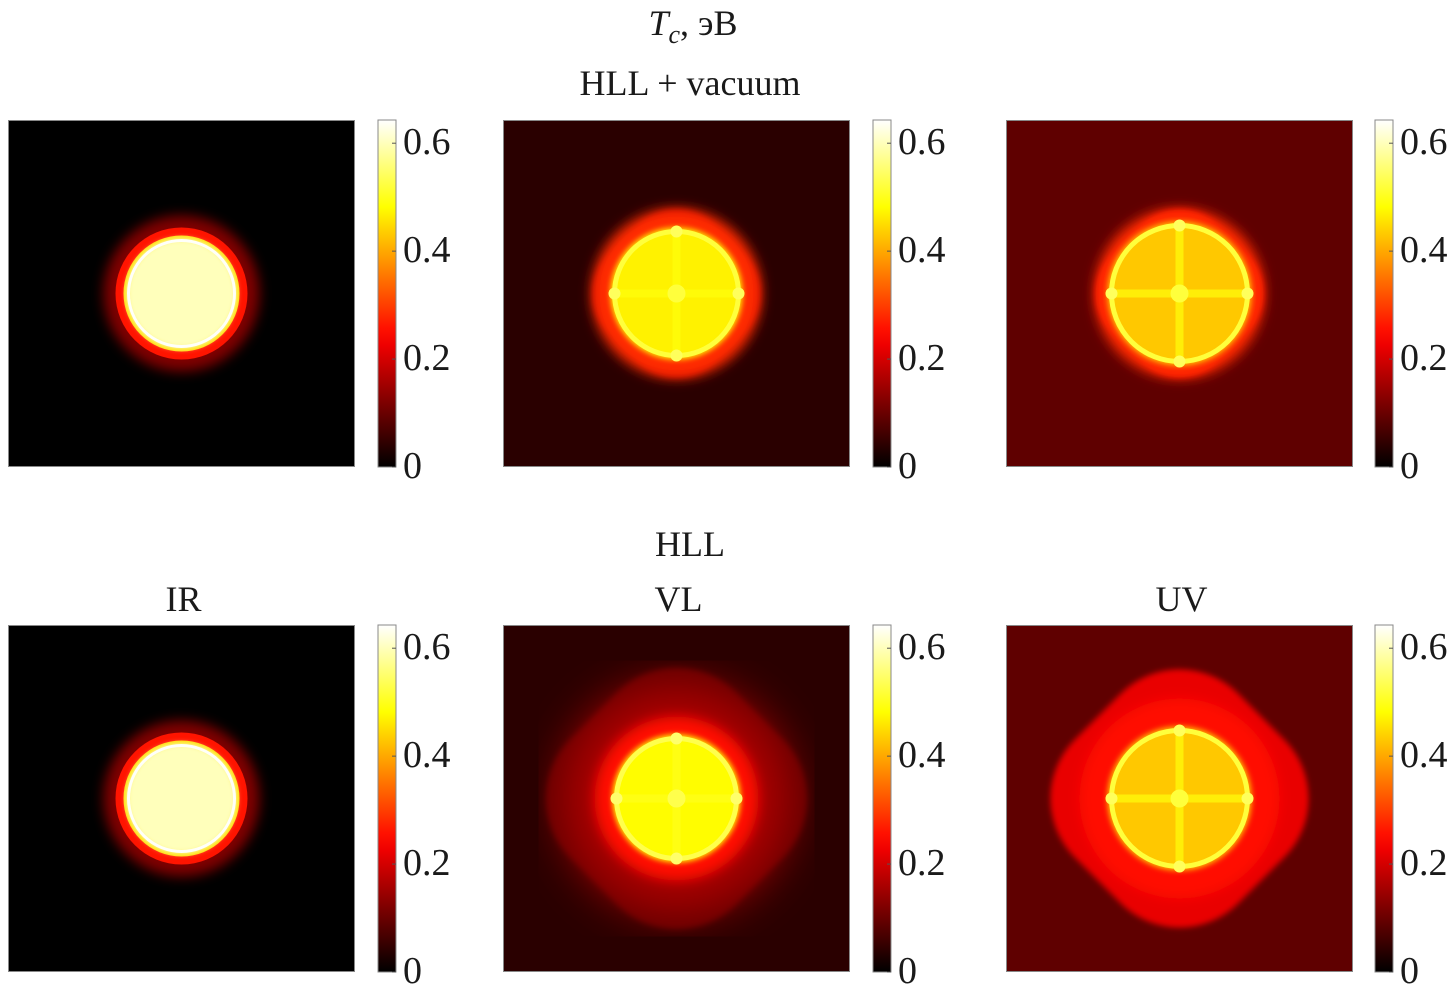 The image size is (1452, 1000). Describe the element at coordinates (1181, 599) in the screenshot. I see `panel-label: UV` at that location.